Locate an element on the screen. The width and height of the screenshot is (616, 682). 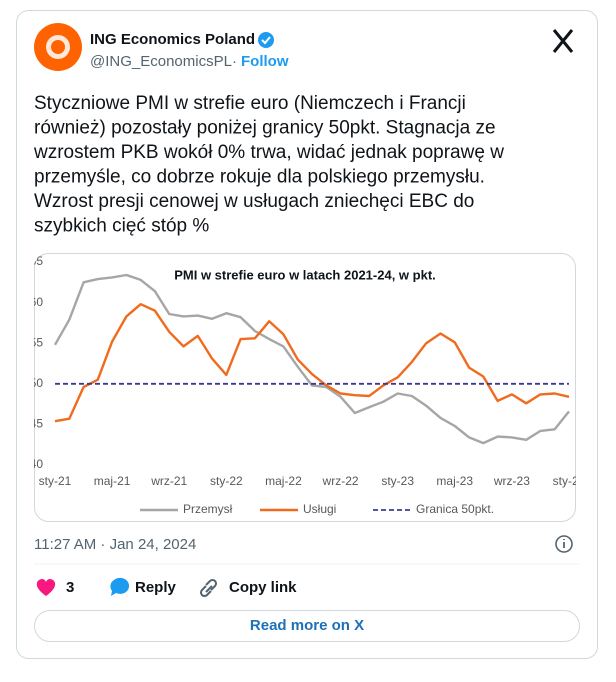
x-tick-label: wrz-22 is located at coordinates (340, 481).